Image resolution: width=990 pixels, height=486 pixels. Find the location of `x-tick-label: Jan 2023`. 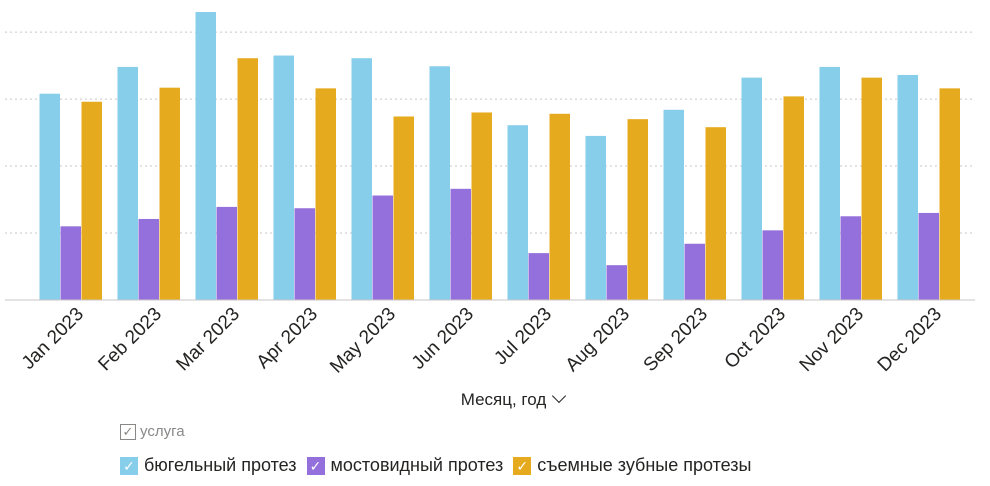

x-tick-label: Jan 2023 is located at coordinates (53, 339).